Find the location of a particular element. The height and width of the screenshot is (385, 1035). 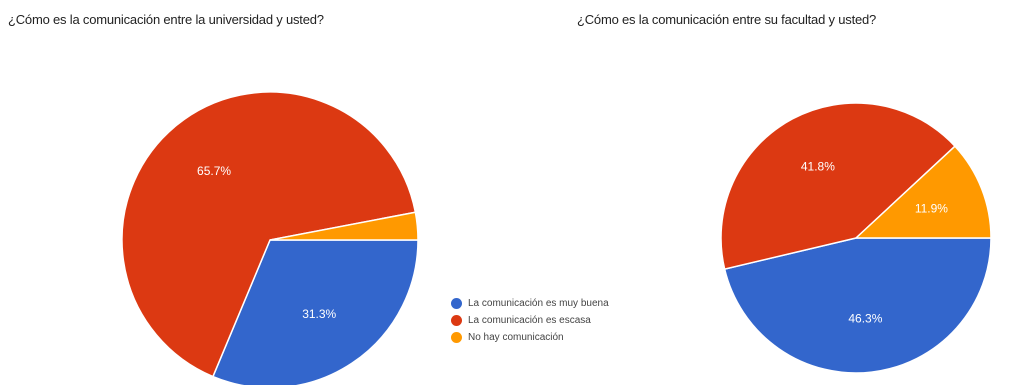

universidad-label-escasa: 65.7% is located at coordinates (214, 171).